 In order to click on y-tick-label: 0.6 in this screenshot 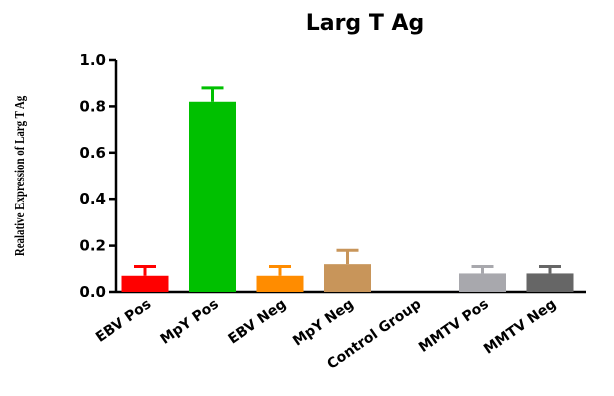, I will do `click(92, 153)`.